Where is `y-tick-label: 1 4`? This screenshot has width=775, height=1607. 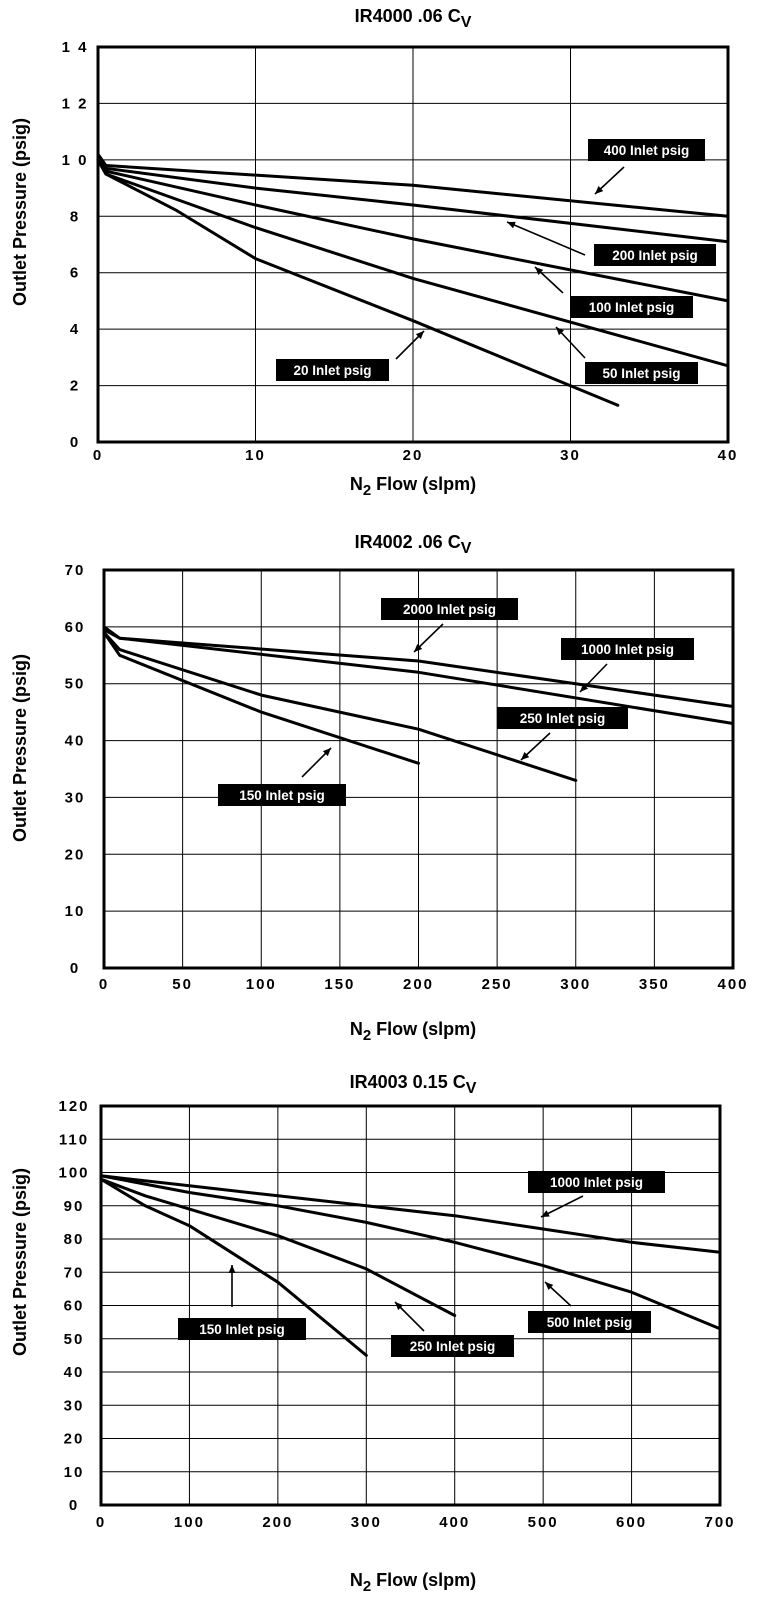
y-tick-label: 1 4 is located at coordinates (75, 47).